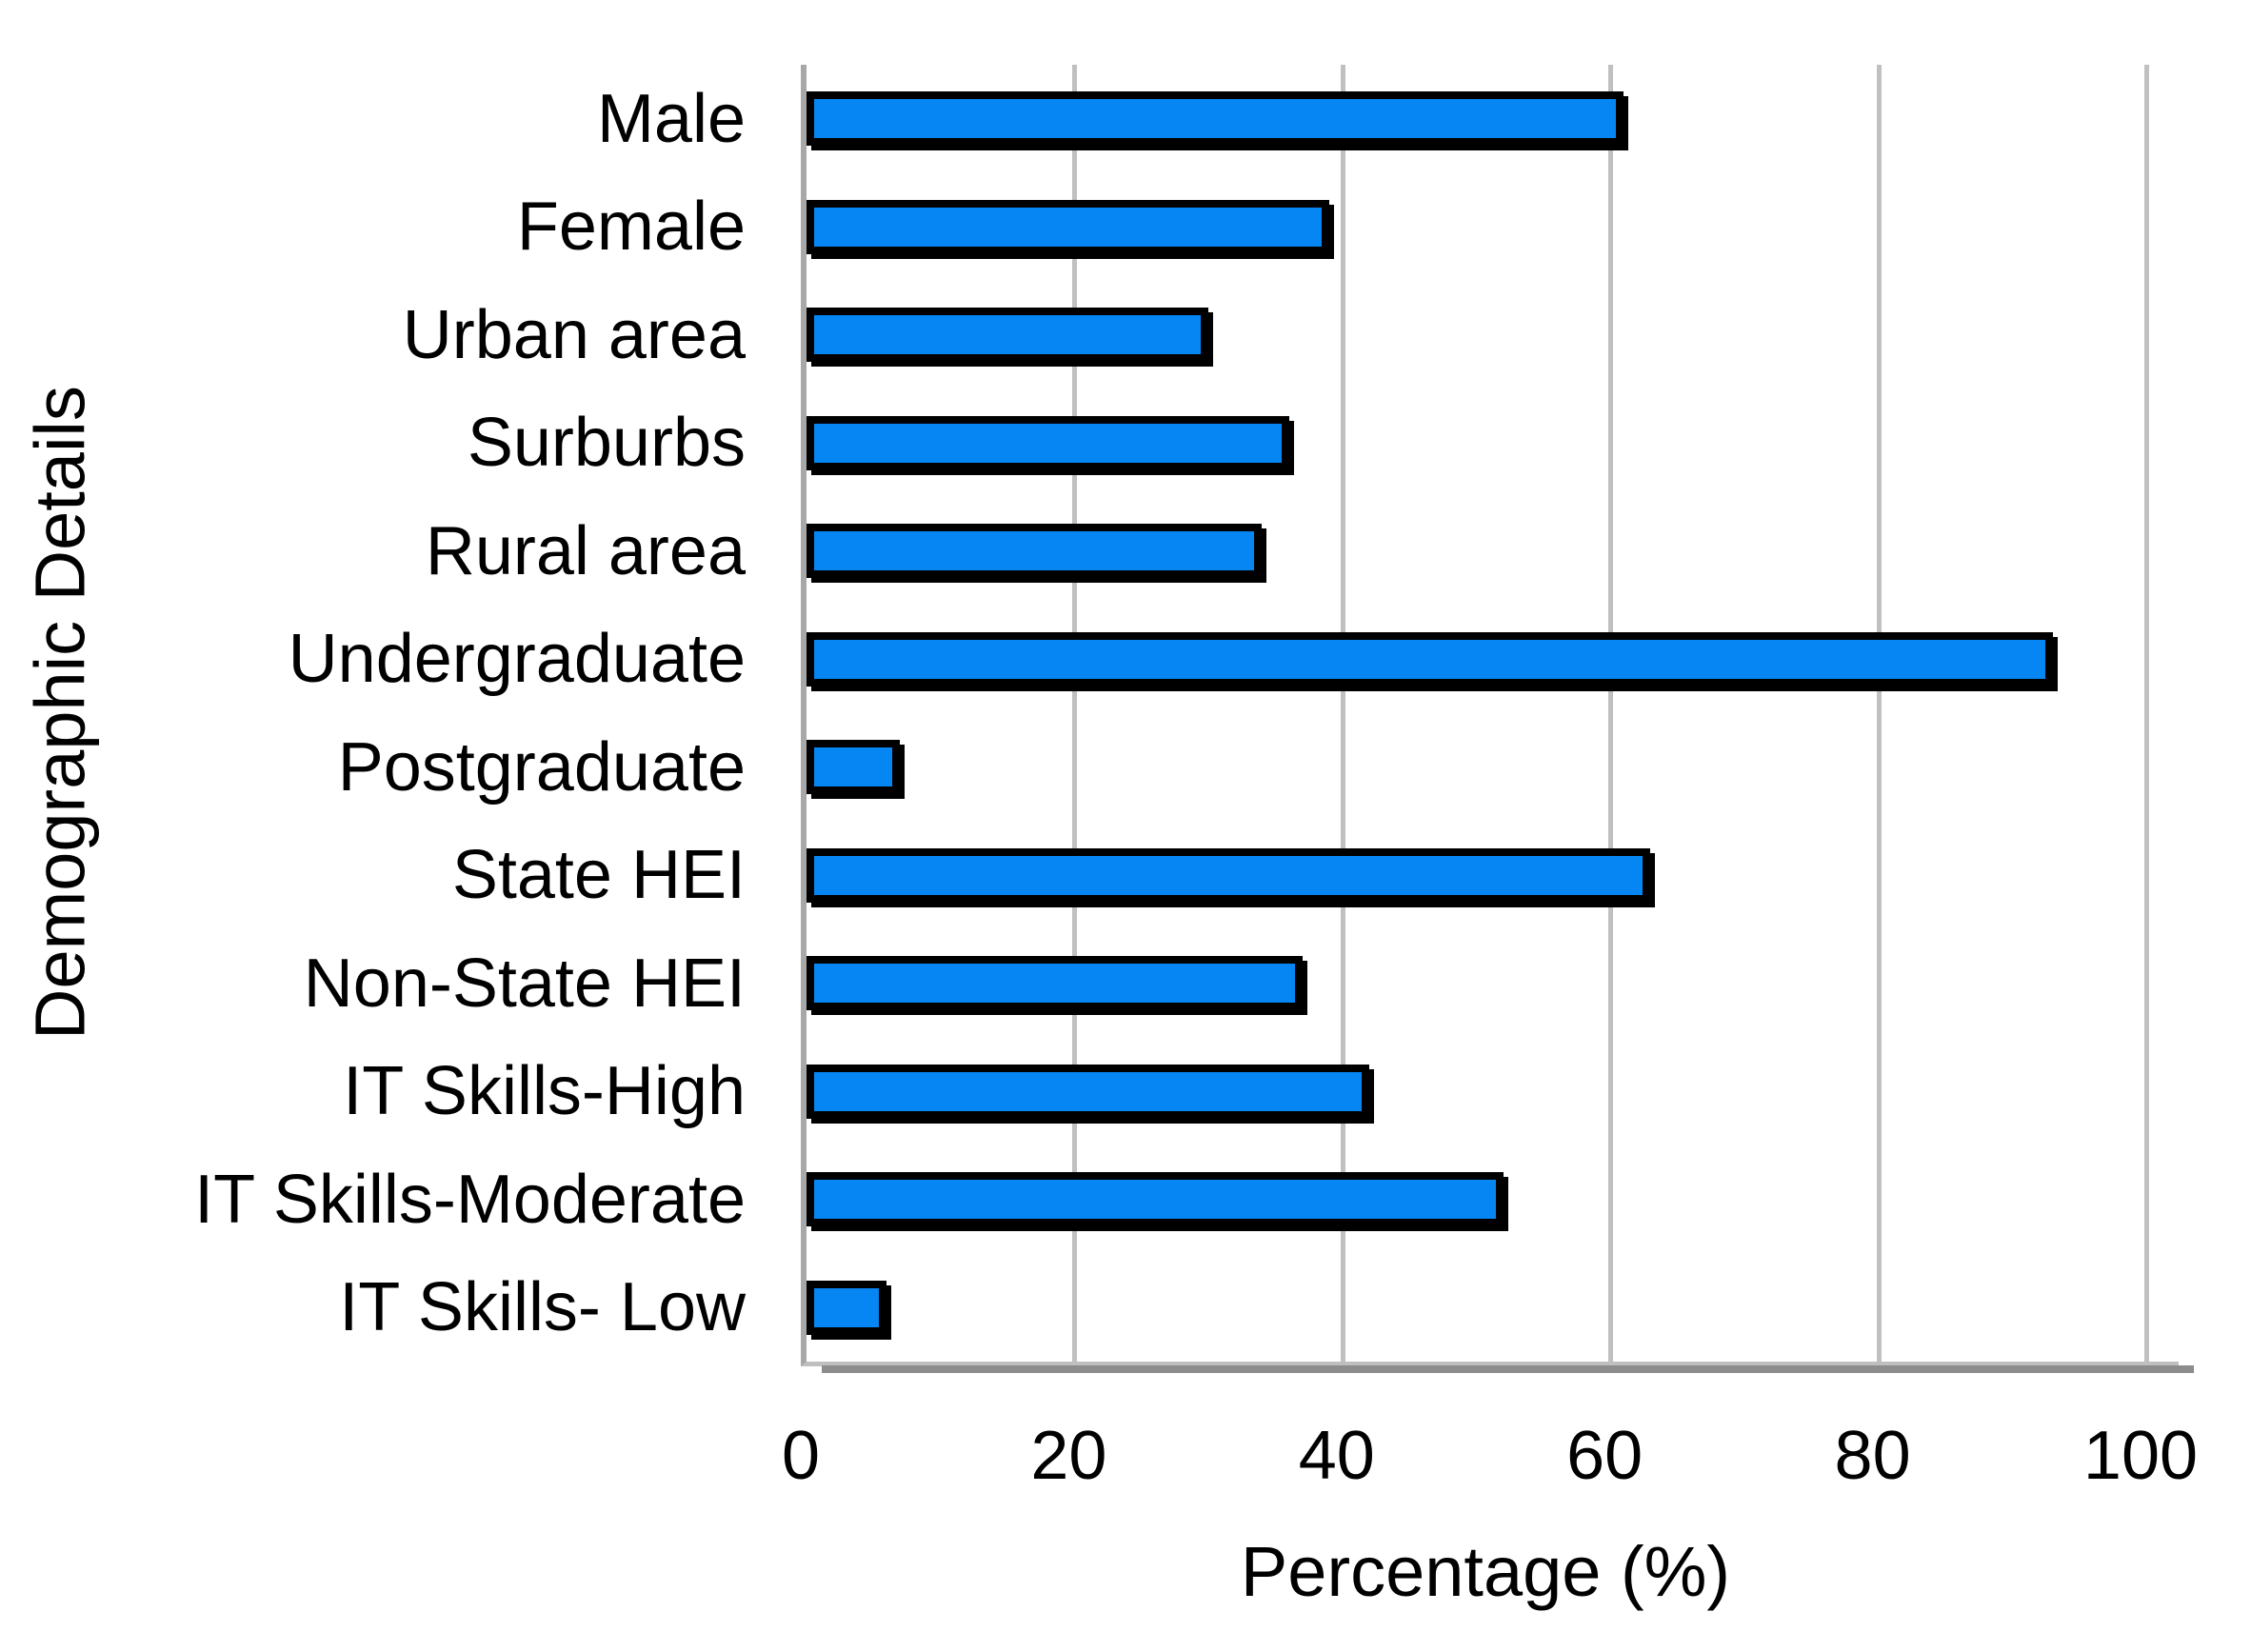  Describe the element at coordinates (1872, 1456) in the screenshot. I see `x-tick-label: 80` at that location.